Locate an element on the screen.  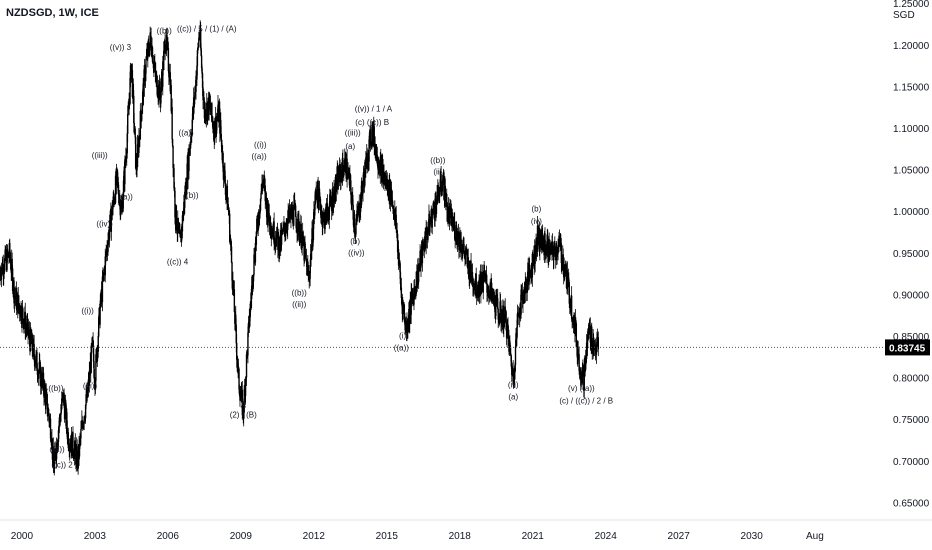
wave-label: (2) / (B) is located at coordinates (243, 415).